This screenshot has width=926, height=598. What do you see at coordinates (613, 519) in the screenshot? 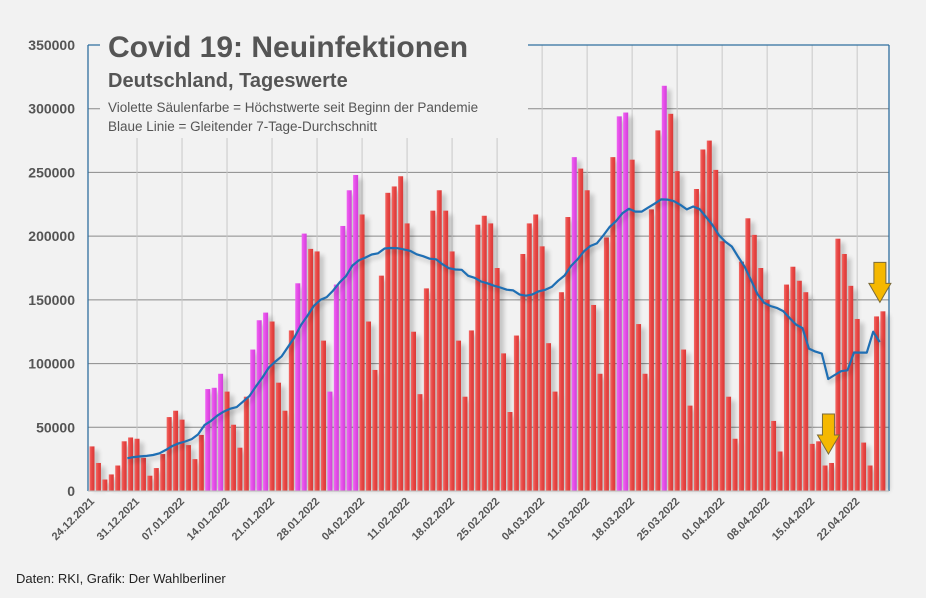
I see `x-tick-label: 18.03.2022` at bounding box center [613, 519].